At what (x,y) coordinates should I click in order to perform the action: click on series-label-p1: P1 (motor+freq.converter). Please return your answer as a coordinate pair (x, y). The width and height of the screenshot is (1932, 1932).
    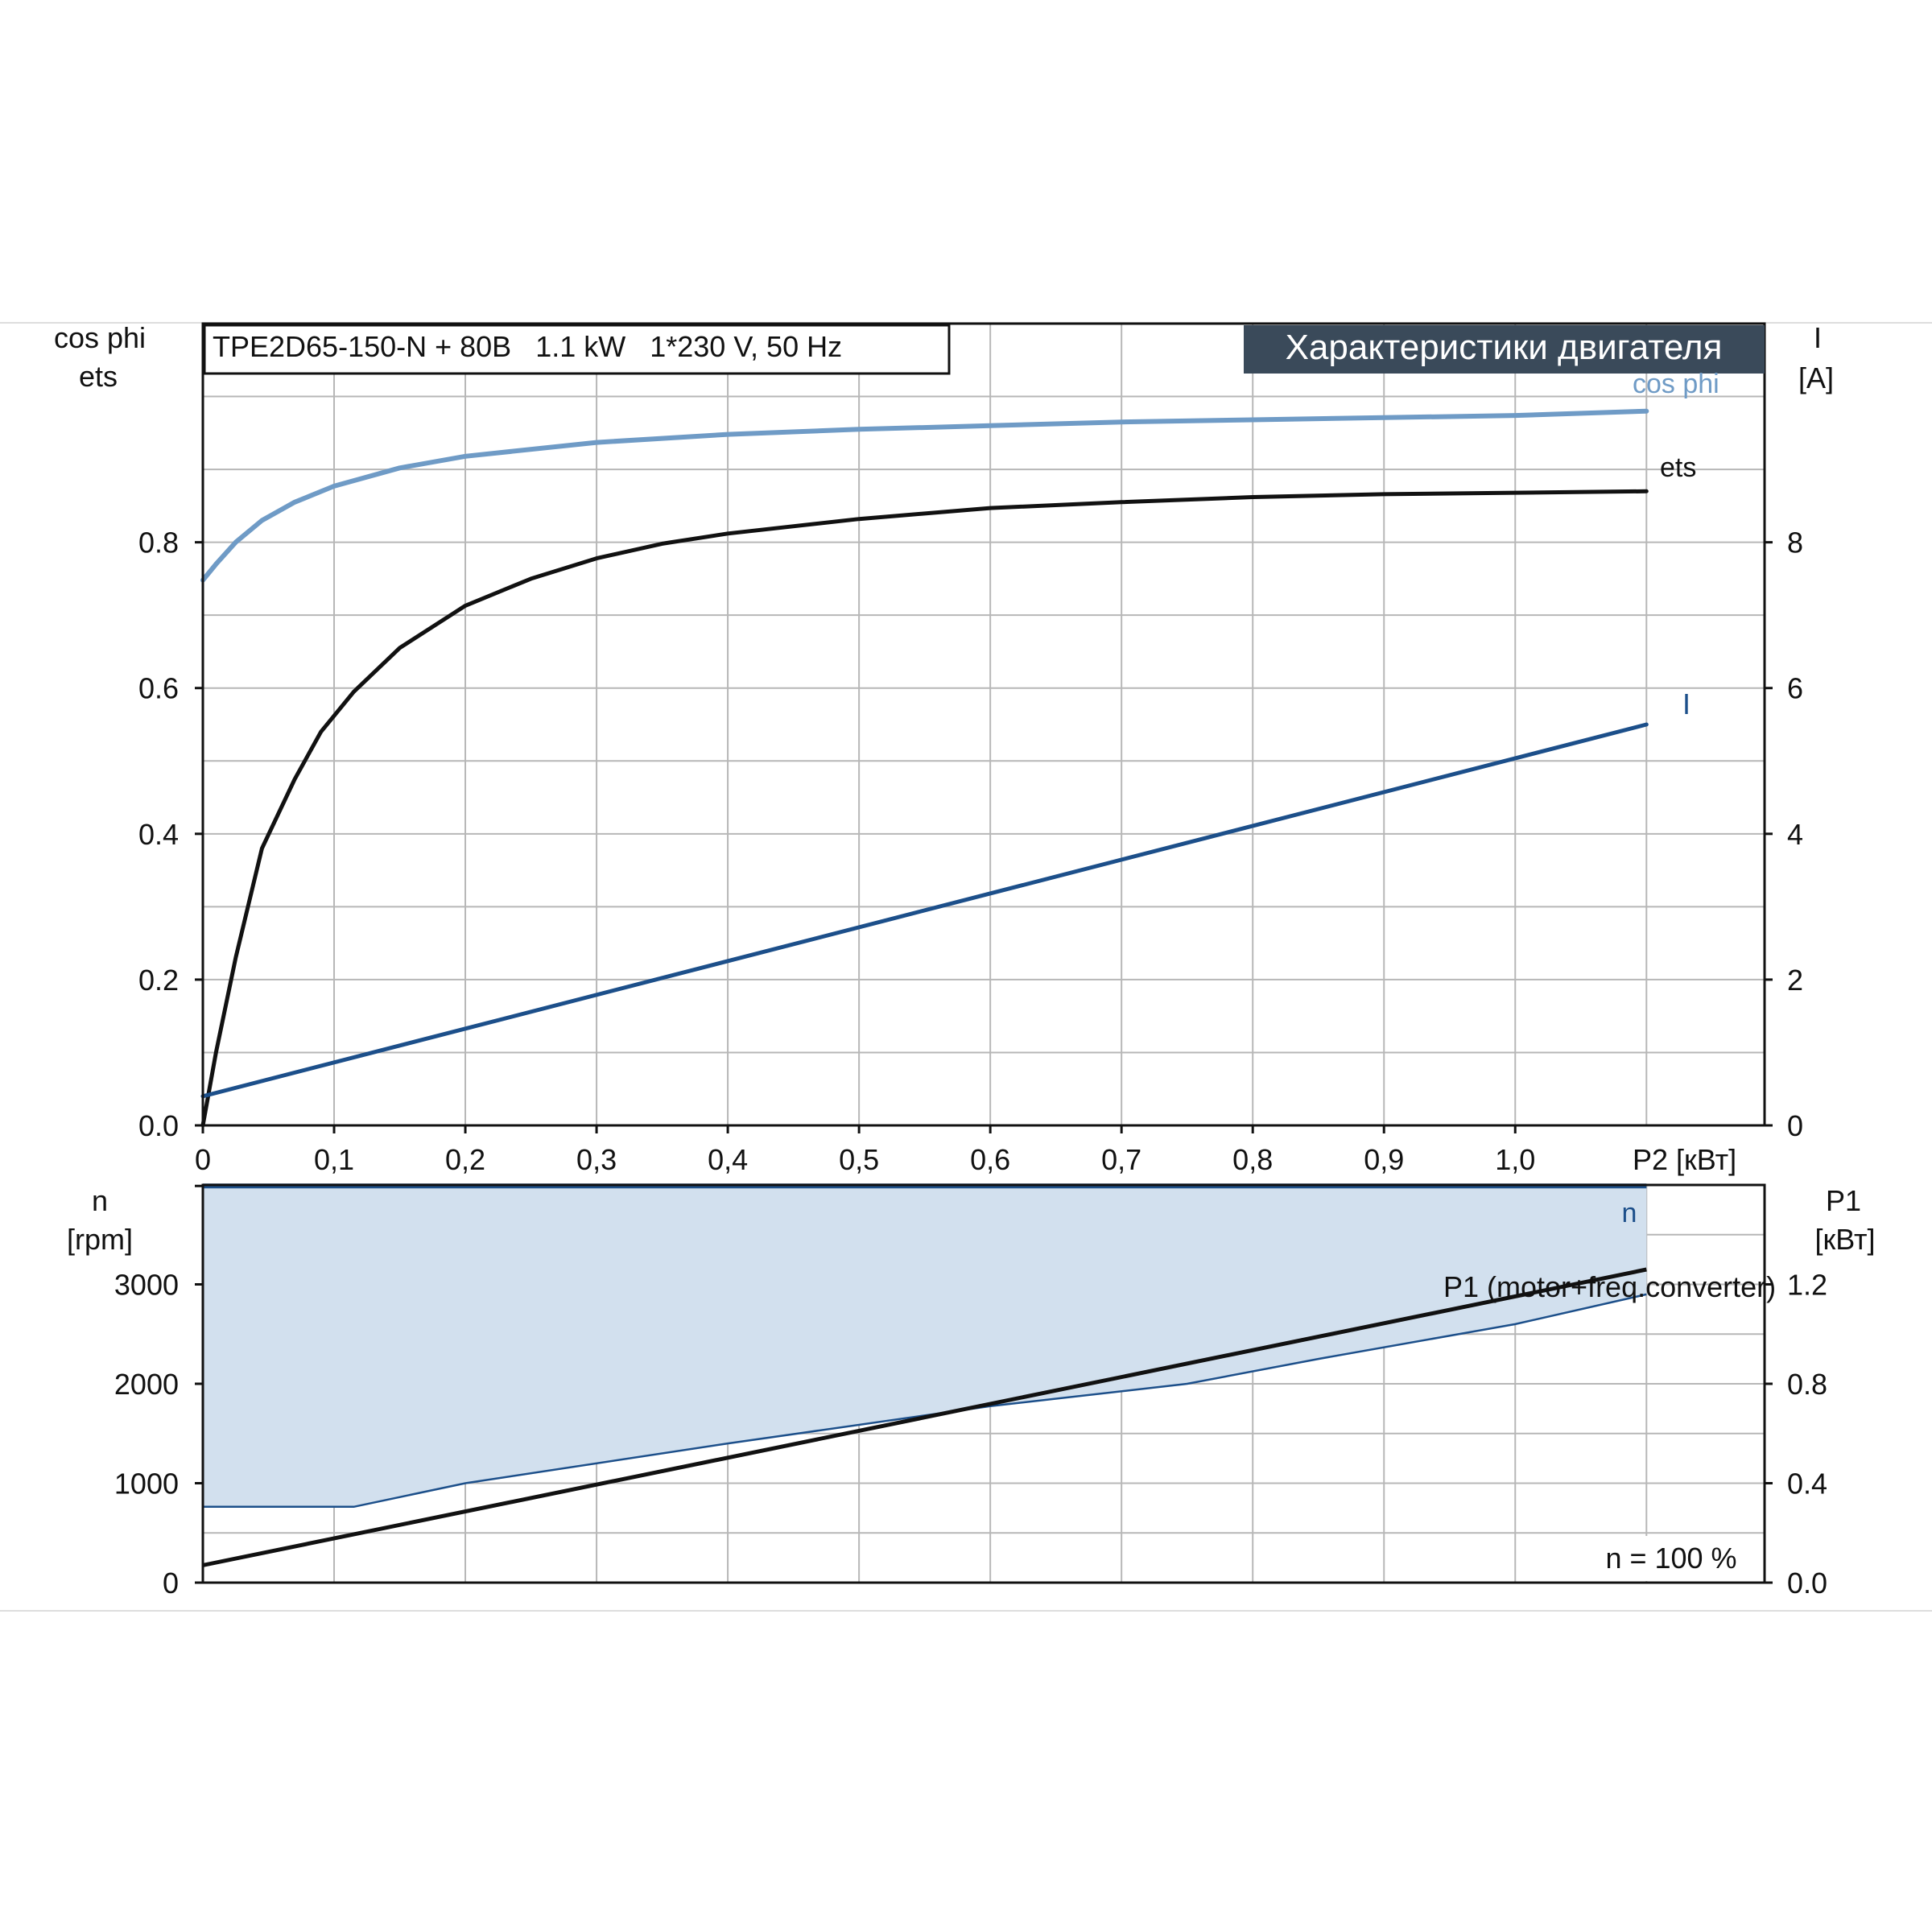
    Looking at the image, I should click on (1609, 1286).